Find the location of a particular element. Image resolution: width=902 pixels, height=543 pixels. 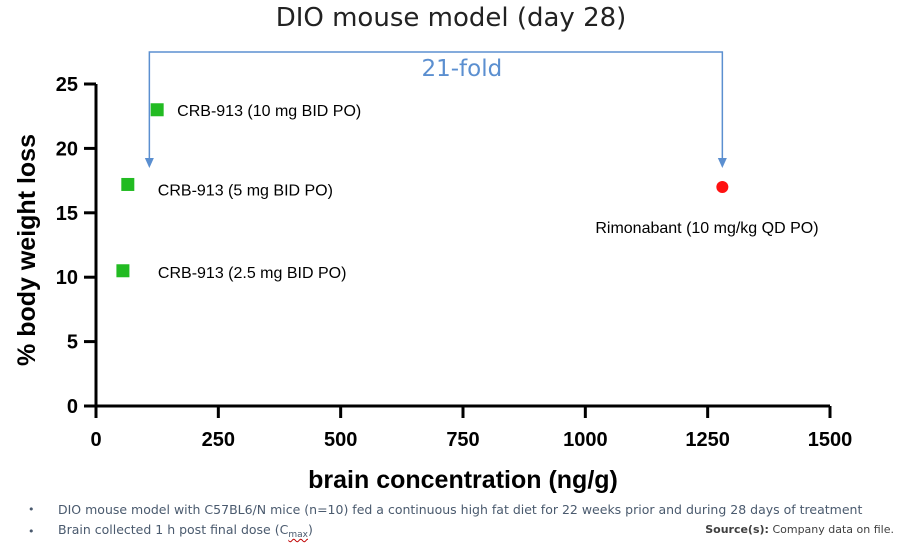

x-tick-label: 0 is located at coordinates (95, 440).